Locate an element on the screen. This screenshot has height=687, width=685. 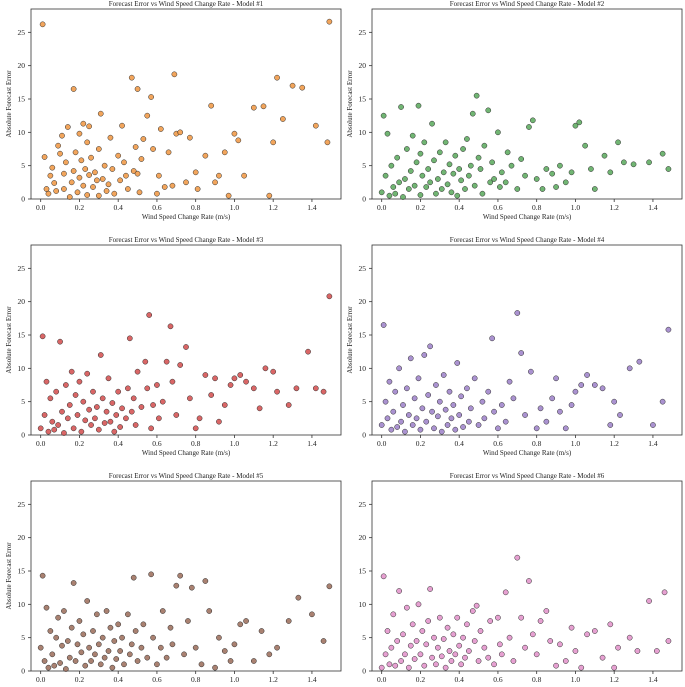
x-tick-label: 1.0 is located at coordinates (576, 207).